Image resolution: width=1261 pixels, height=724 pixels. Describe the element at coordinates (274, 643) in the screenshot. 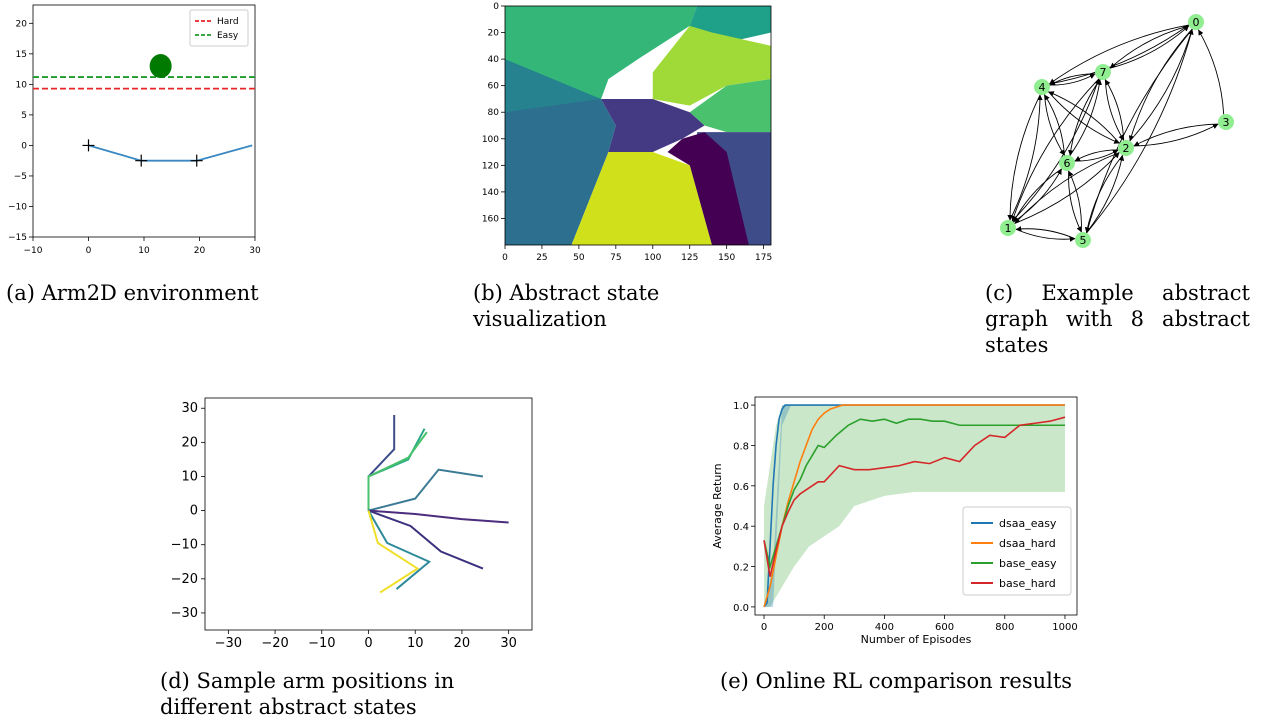

I see `x-tick-label: −20` at that location.